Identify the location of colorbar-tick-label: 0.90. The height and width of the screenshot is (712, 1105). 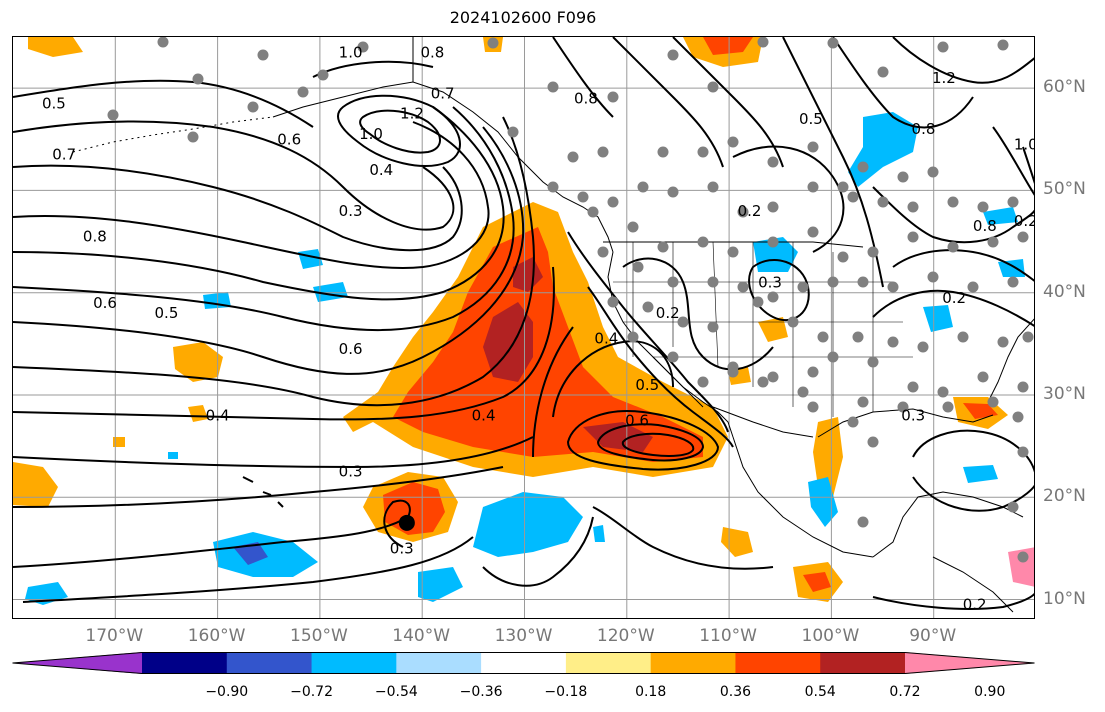
(990, 692).